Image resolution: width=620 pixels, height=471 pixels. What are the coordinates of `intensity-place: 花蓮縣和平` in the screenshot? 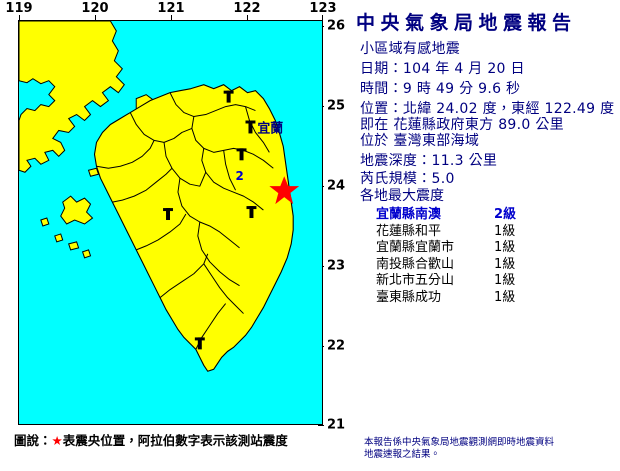 It's located at (409, 231).